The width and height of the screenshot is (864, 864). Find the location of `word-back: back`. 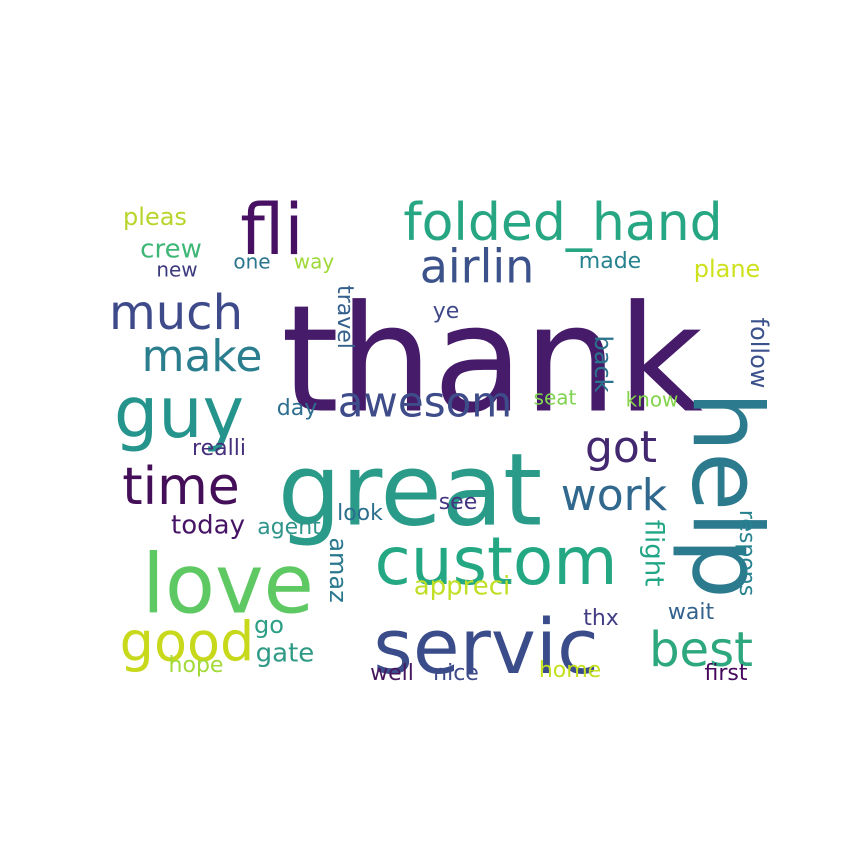

word-back: back is located at coordinates (603, 363).